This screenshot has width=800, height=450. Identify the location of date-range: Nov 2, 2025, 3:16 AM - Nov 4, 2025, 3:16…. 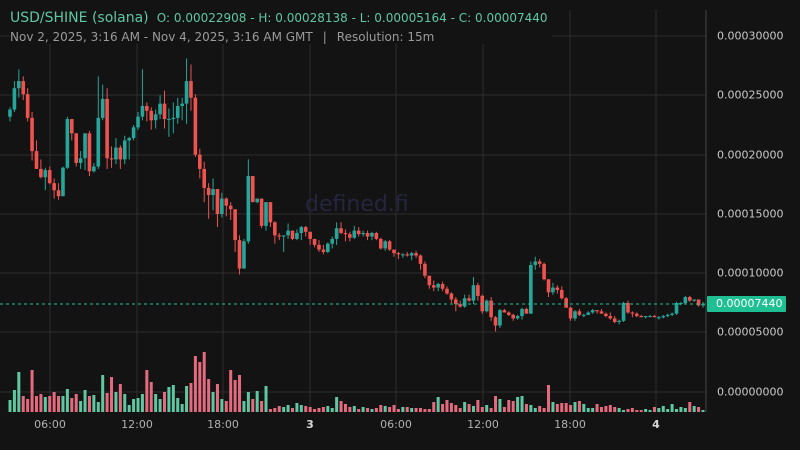
(161, 37).